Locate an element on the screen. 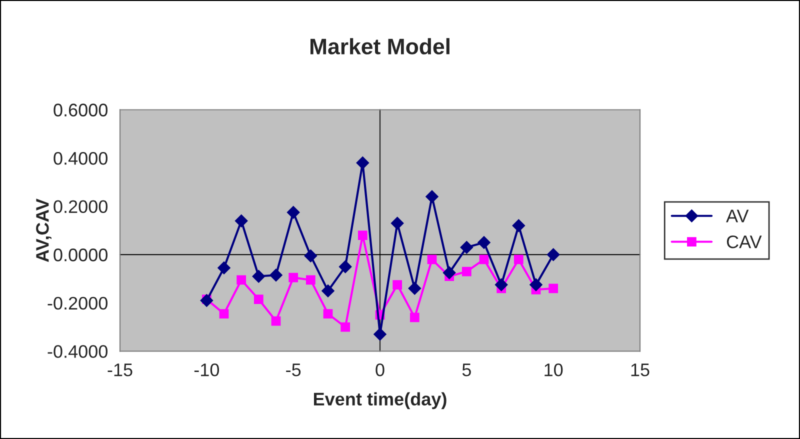 Image resolution: width=800 pixels, height=439 pixels. x-tick-label: -15 is located at coordinates (120, 370).